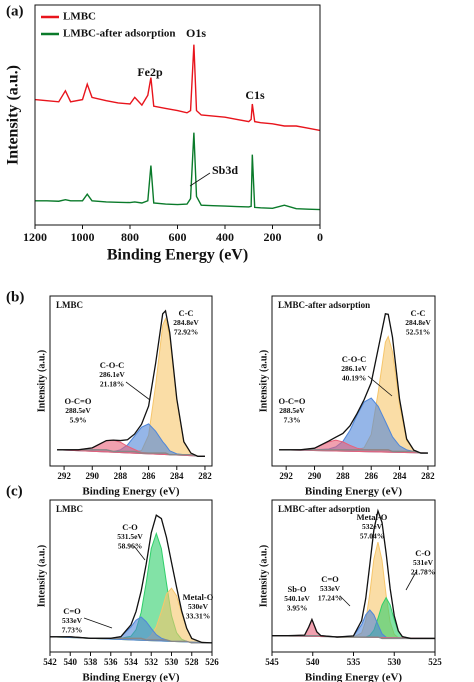 The width and height of the screenshot is (474, 682). What do you see at coordinates (371, 476) in the screenshot?
I see `x-tick-label: 286` at bounding box center [371, 476].